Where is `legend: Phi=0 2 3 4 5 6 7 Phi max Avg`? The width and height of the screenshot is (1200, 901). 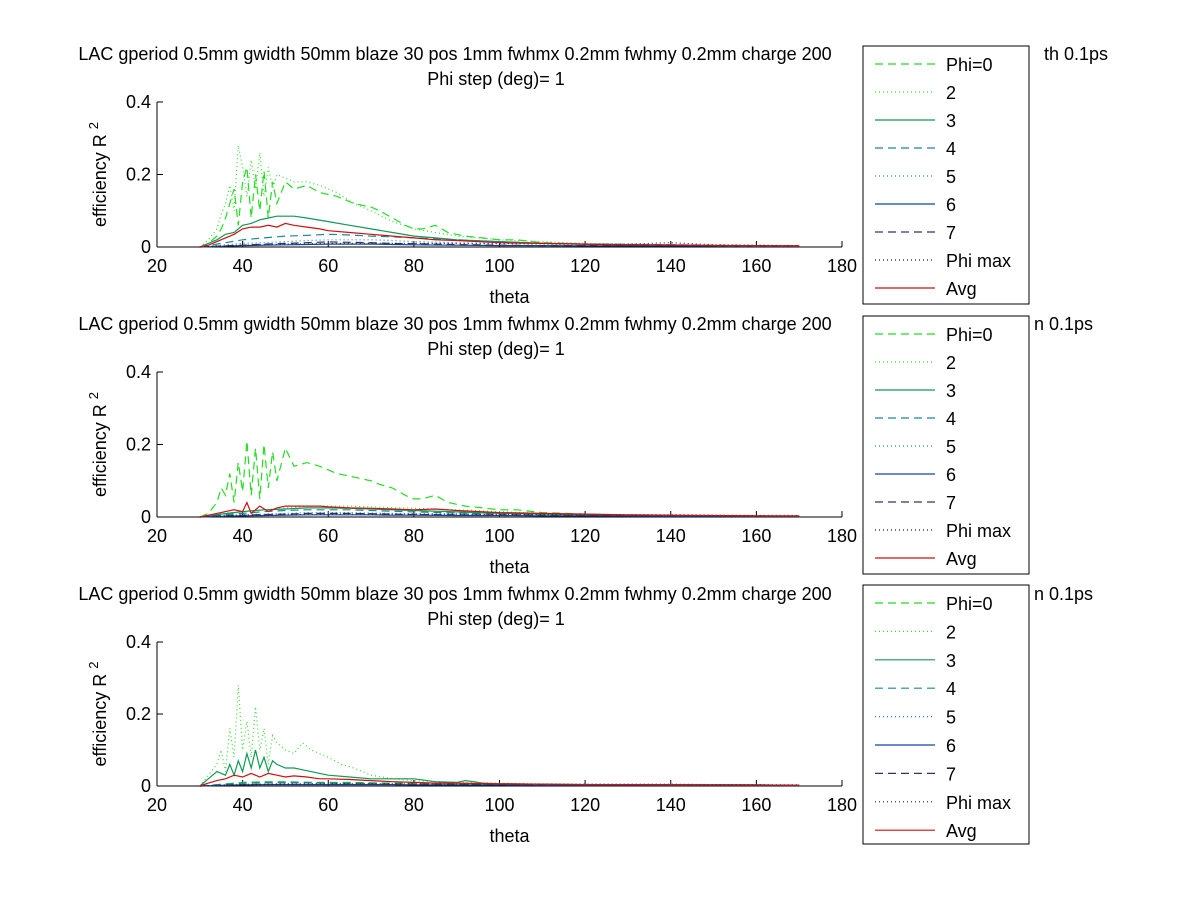 legend: Phi=0 2 3 4 5 6 7 Phi max Avg is located at coordinates (946, 445).